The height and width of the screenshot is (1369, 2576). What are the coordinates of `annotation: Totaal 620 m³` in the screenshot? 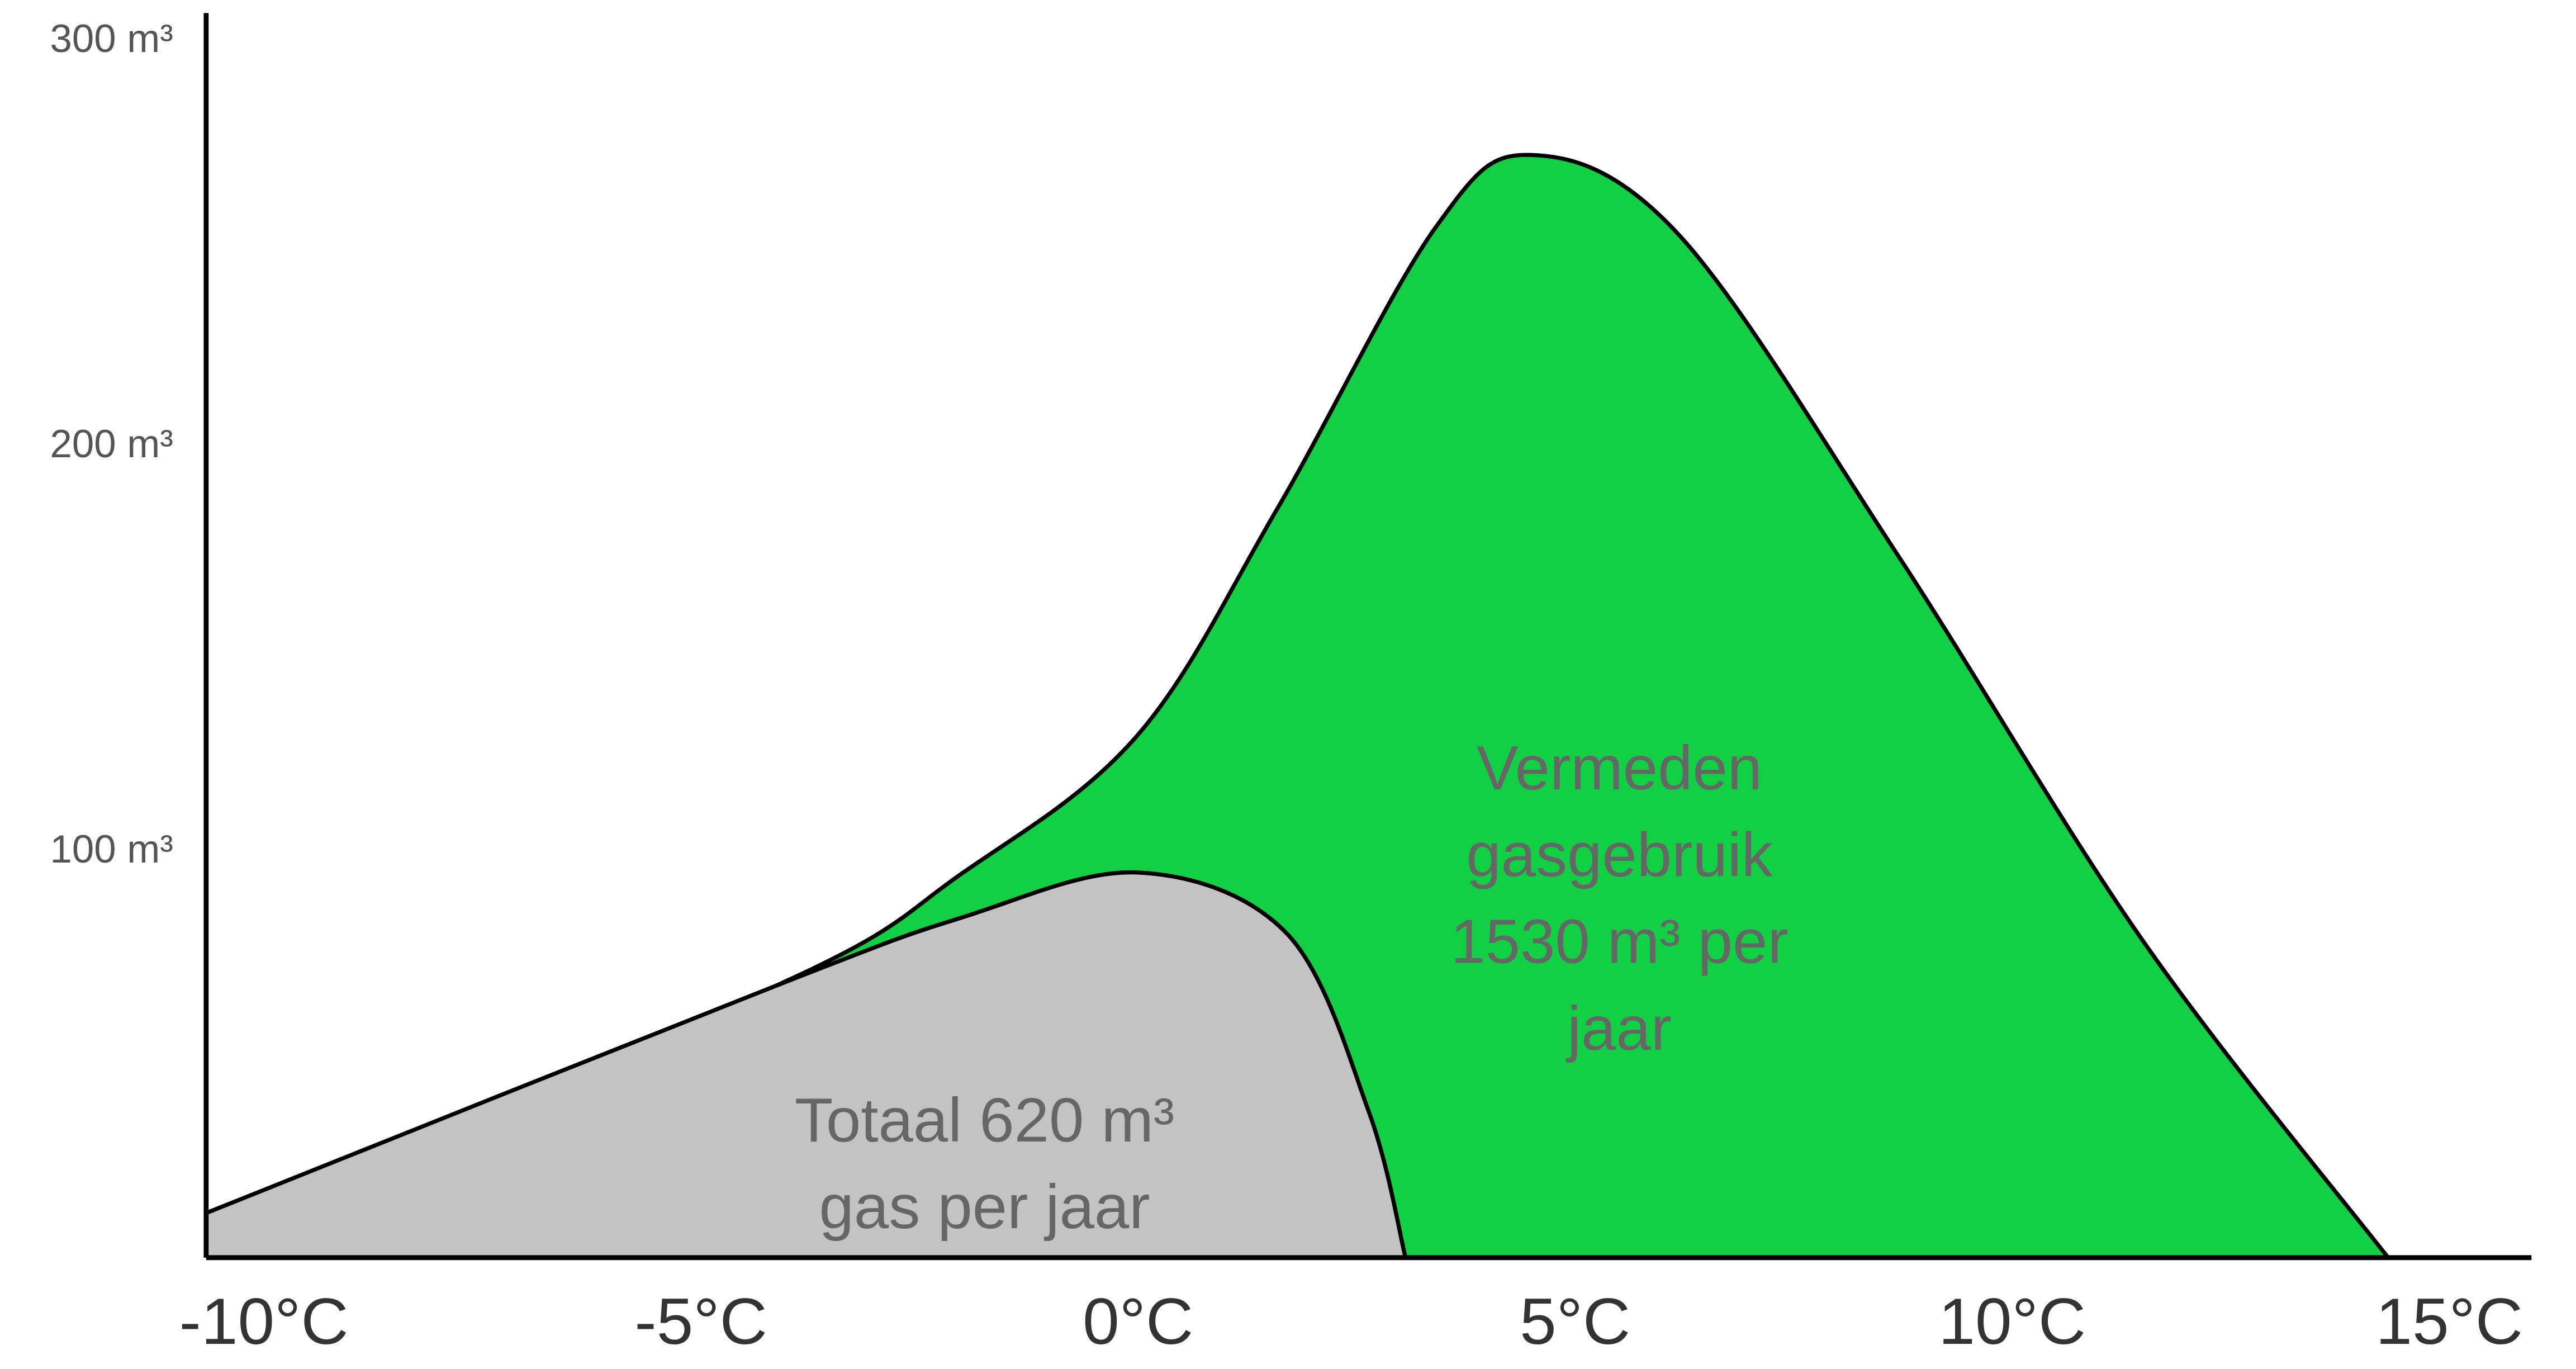 It's located at (984, 1120).